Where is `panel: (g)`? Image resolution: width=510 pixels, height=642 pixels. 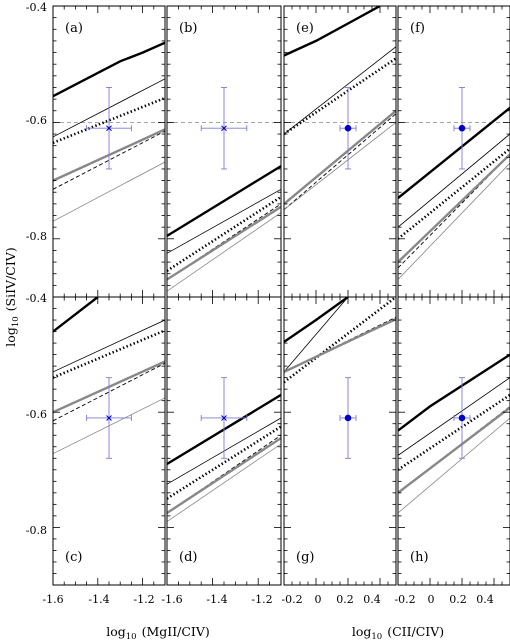
panel: (g) is located at coordinates (340, 441).